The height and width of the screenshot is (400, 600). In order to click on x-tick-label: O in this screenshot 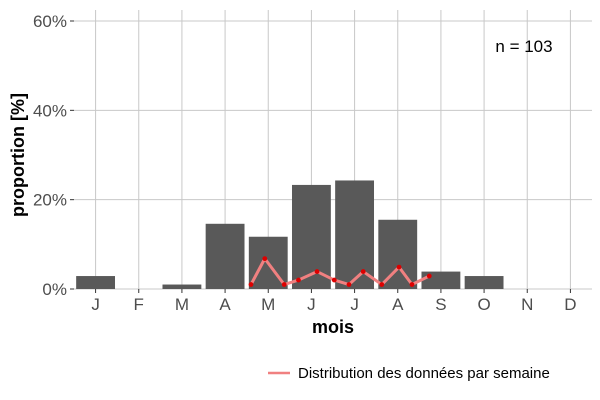, I will do `click(483, 304)`.